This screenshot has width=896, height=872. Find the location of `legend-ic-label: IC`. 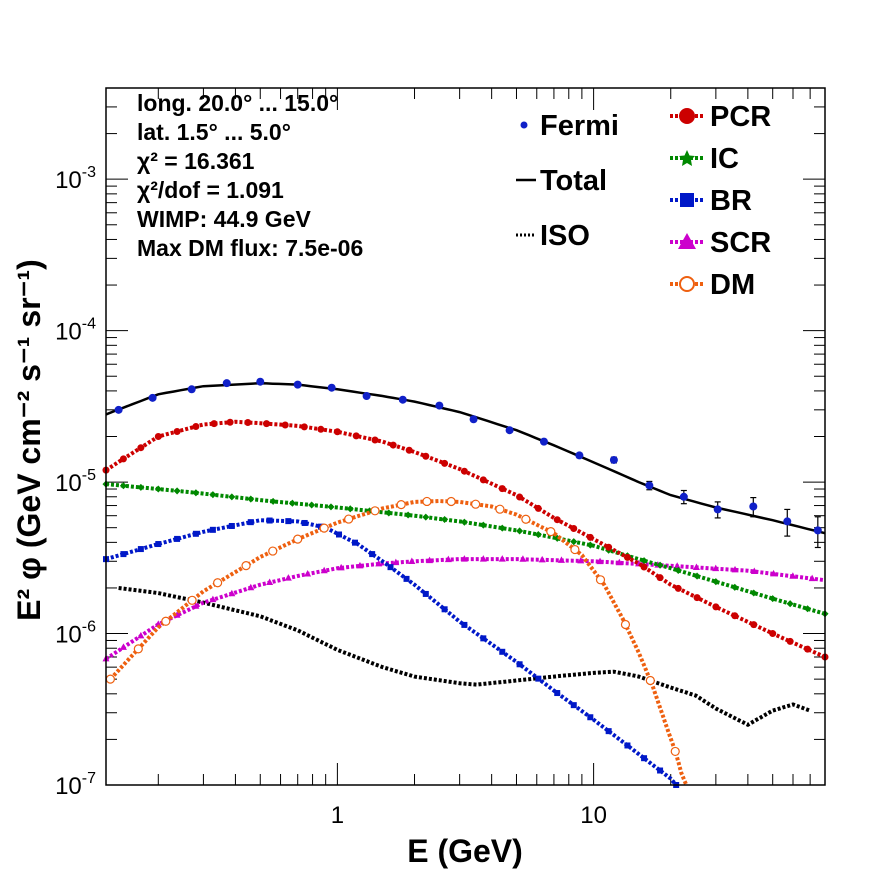

legend-ic-label: IC is located at coordinates (724, 159).